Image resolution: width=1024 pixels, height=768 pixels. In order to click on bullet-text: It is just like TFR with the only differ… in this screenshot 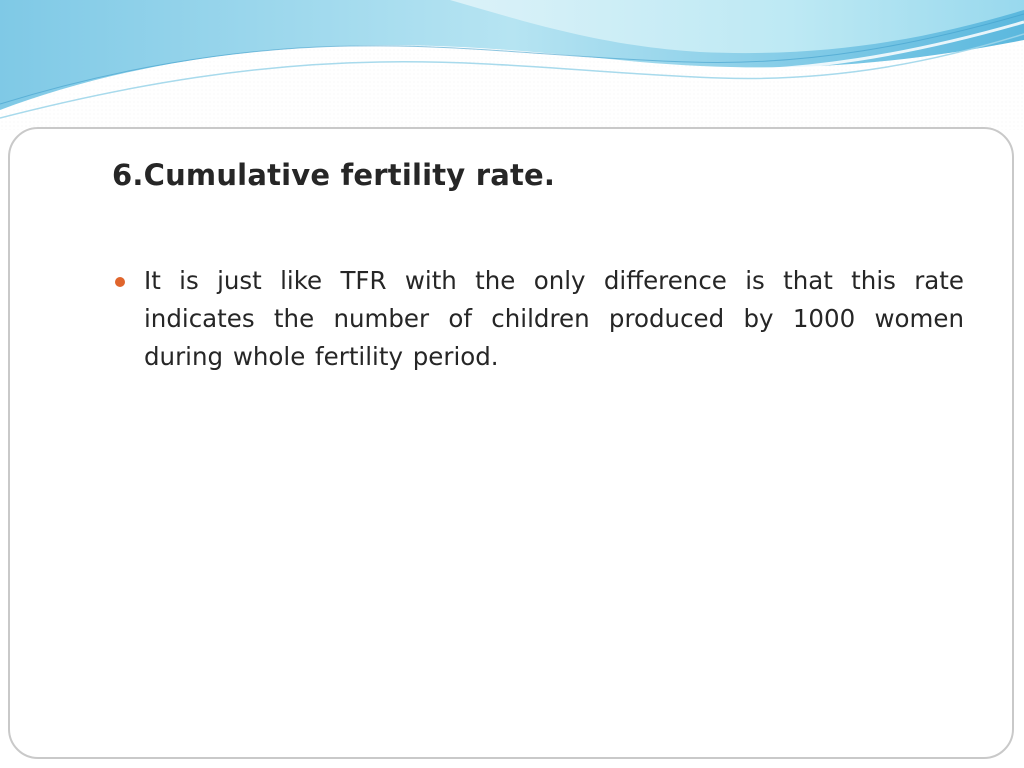, I will do `click(554, 318)`.